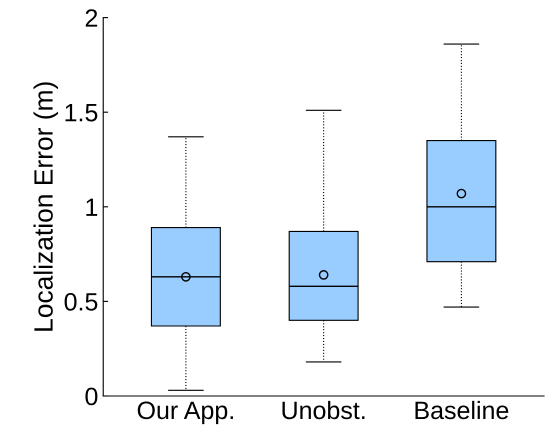 This screenshot has width=558, height=440. What do you see at coordinates (462, 410) in the screenshot?
I see `x-tick-label: Baseline` at bounding box center [462, 410].